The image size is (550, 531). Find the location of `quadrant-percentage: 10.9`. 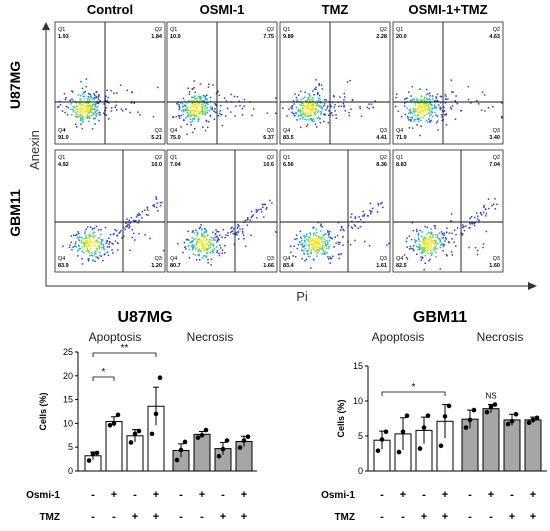

quadrant-percentage: 10.9 is located at coordinates (175, 37).